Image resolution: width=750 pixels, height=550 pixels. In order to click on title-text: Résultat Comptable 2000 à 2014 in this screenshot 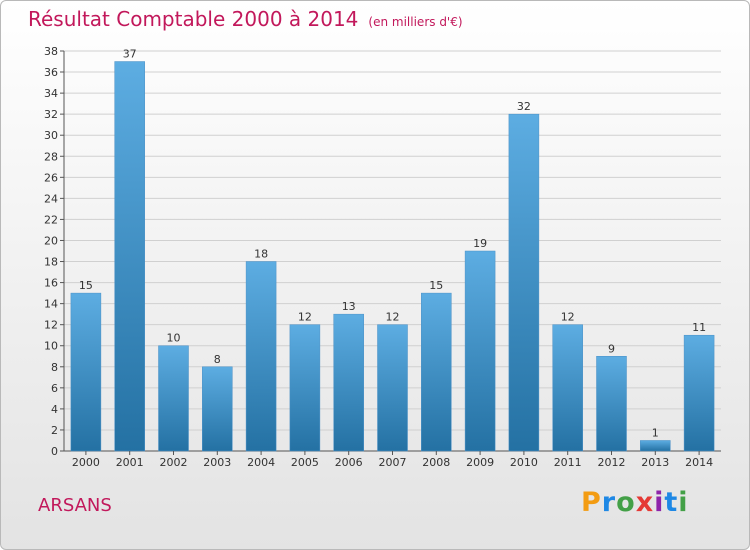, I will do `click(193, 19)`.